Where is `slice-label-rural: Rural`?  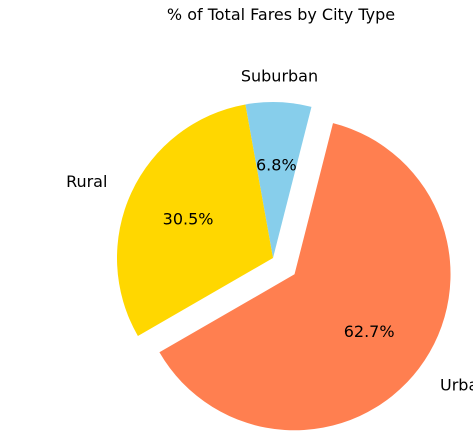
slice-label-rural: Rural is located at coordinates (86, 181).